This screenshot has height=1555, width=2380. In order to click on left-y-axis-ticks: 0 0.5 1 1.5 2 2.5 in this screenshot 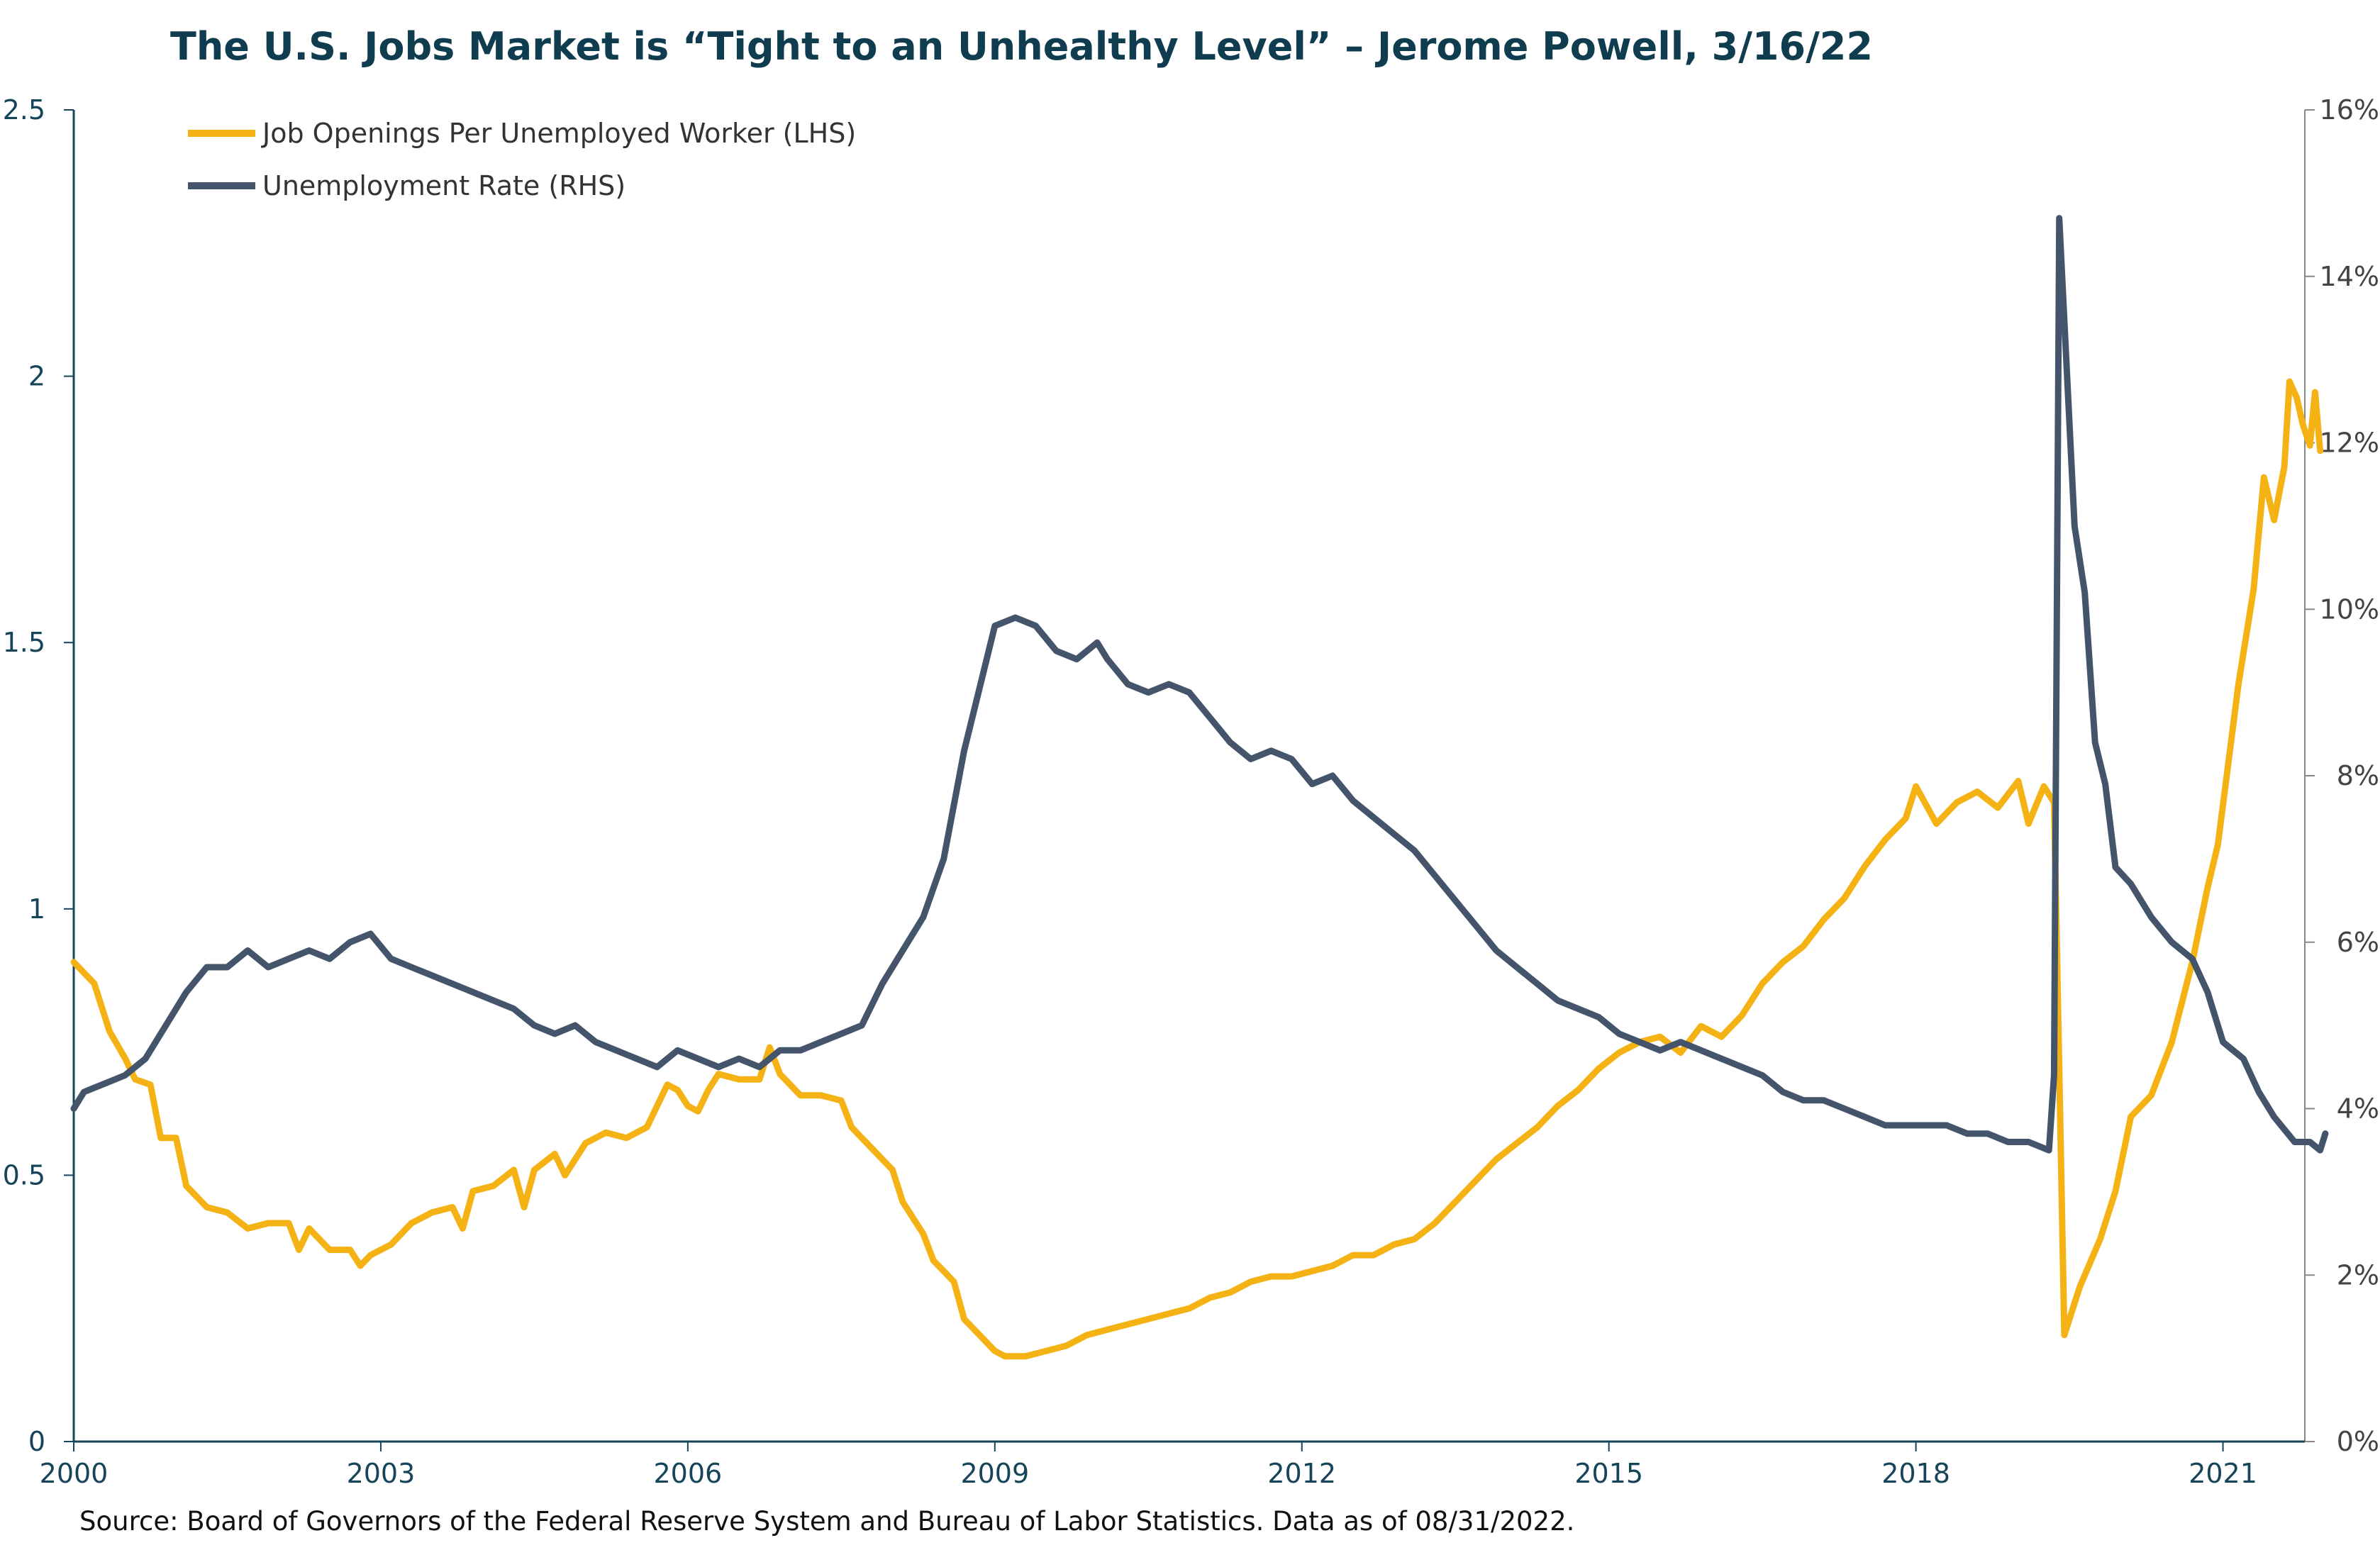, I will do `click(38, 775)`.